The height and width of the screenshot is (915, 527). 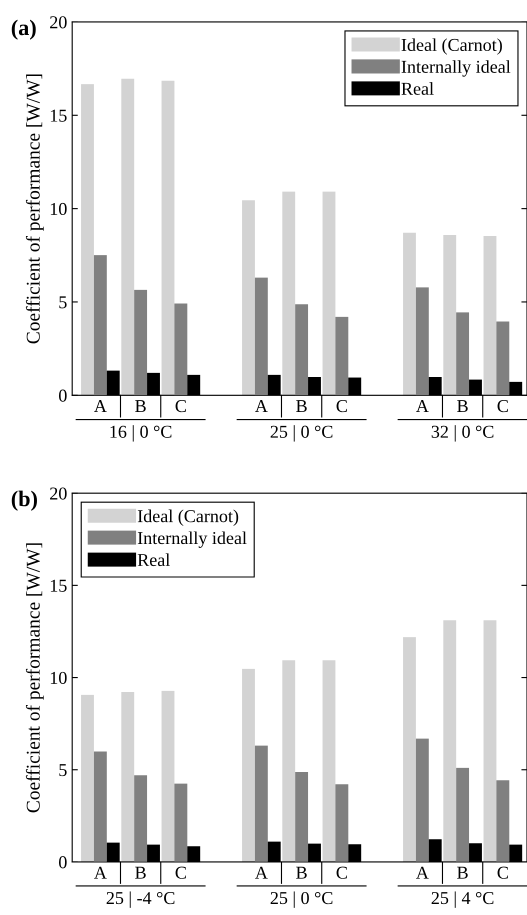 What do you see at coordinates (140, 899) in the screenshot?
I see `text: 25 | -4 °C` at bounding box center [140, 899].